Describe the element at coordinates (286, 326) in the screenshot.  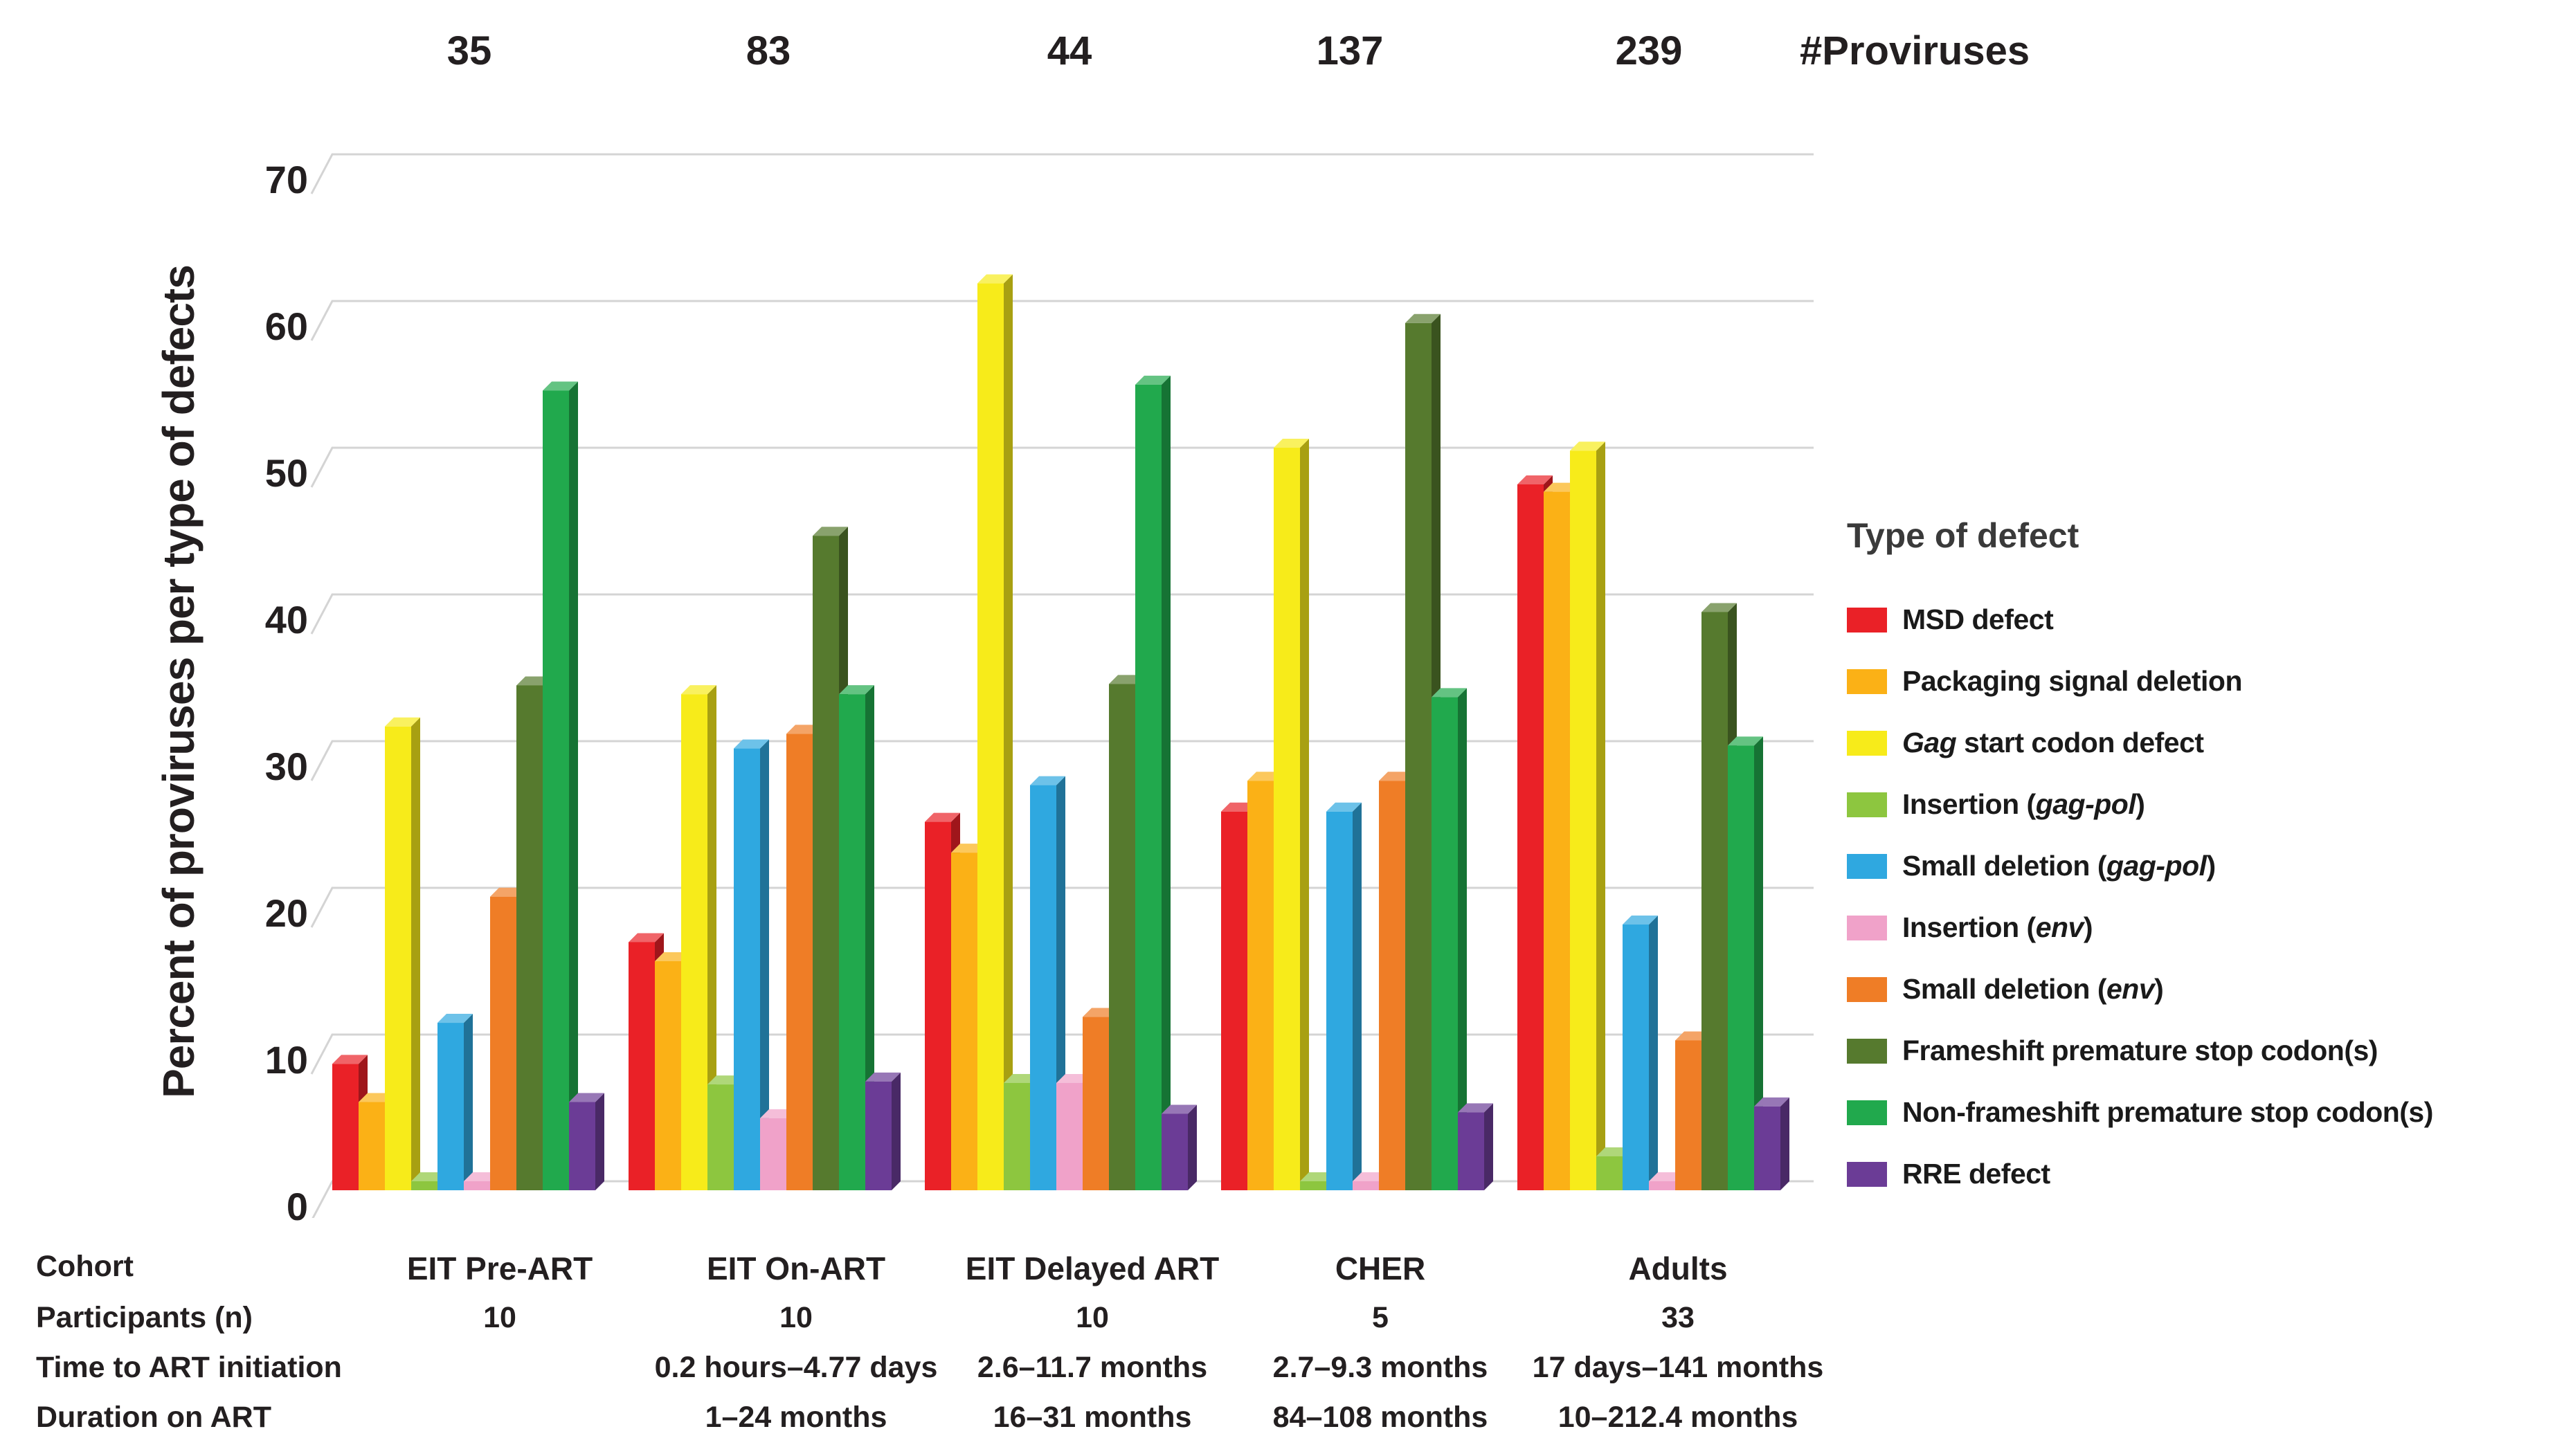
I see `y-tick-label: 60` at that location.